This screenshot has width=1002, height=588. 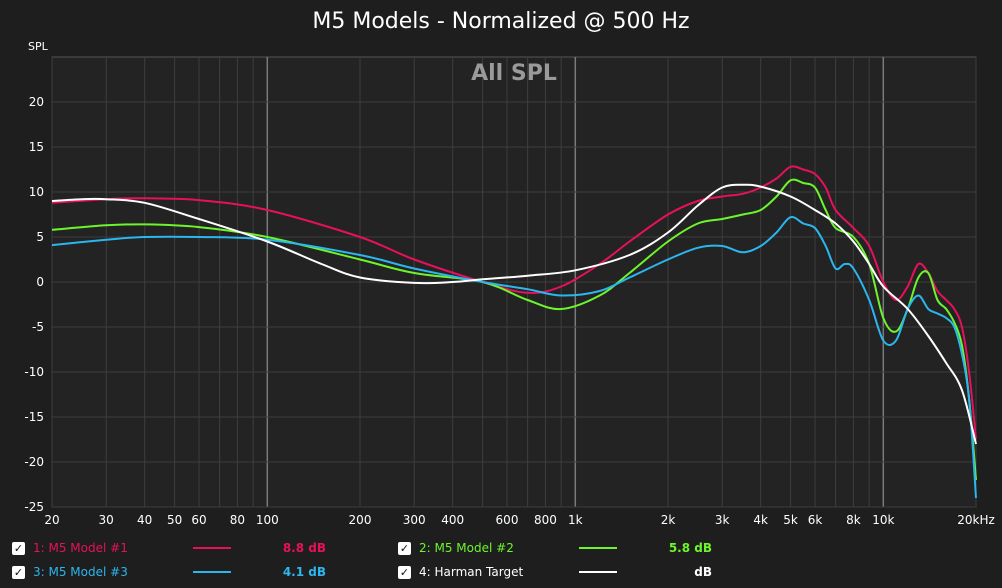 I want to click on chart-title: M5 Models - Normalized @ 500 Hz, so click(x=500, y=21).